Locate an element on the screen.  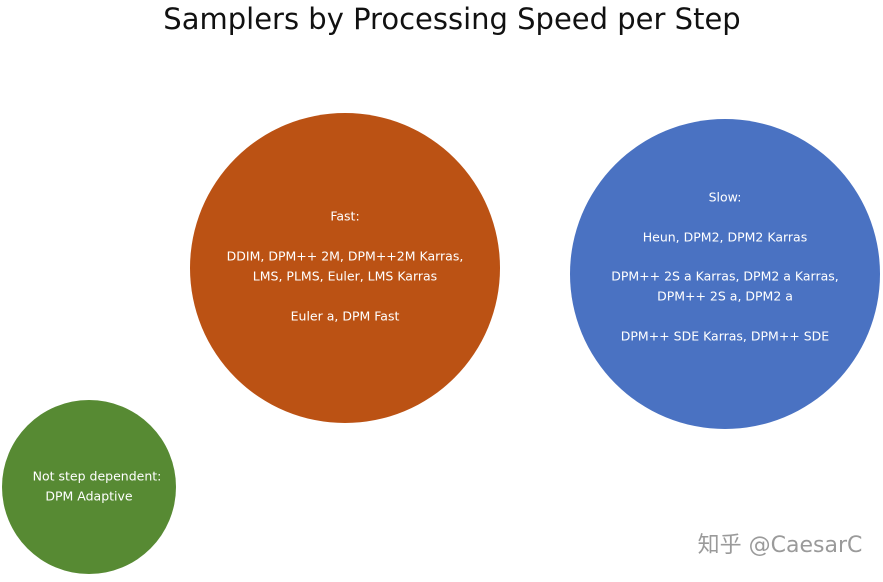
node-label: DPM Adaptive is located at coordinates (89, 496).